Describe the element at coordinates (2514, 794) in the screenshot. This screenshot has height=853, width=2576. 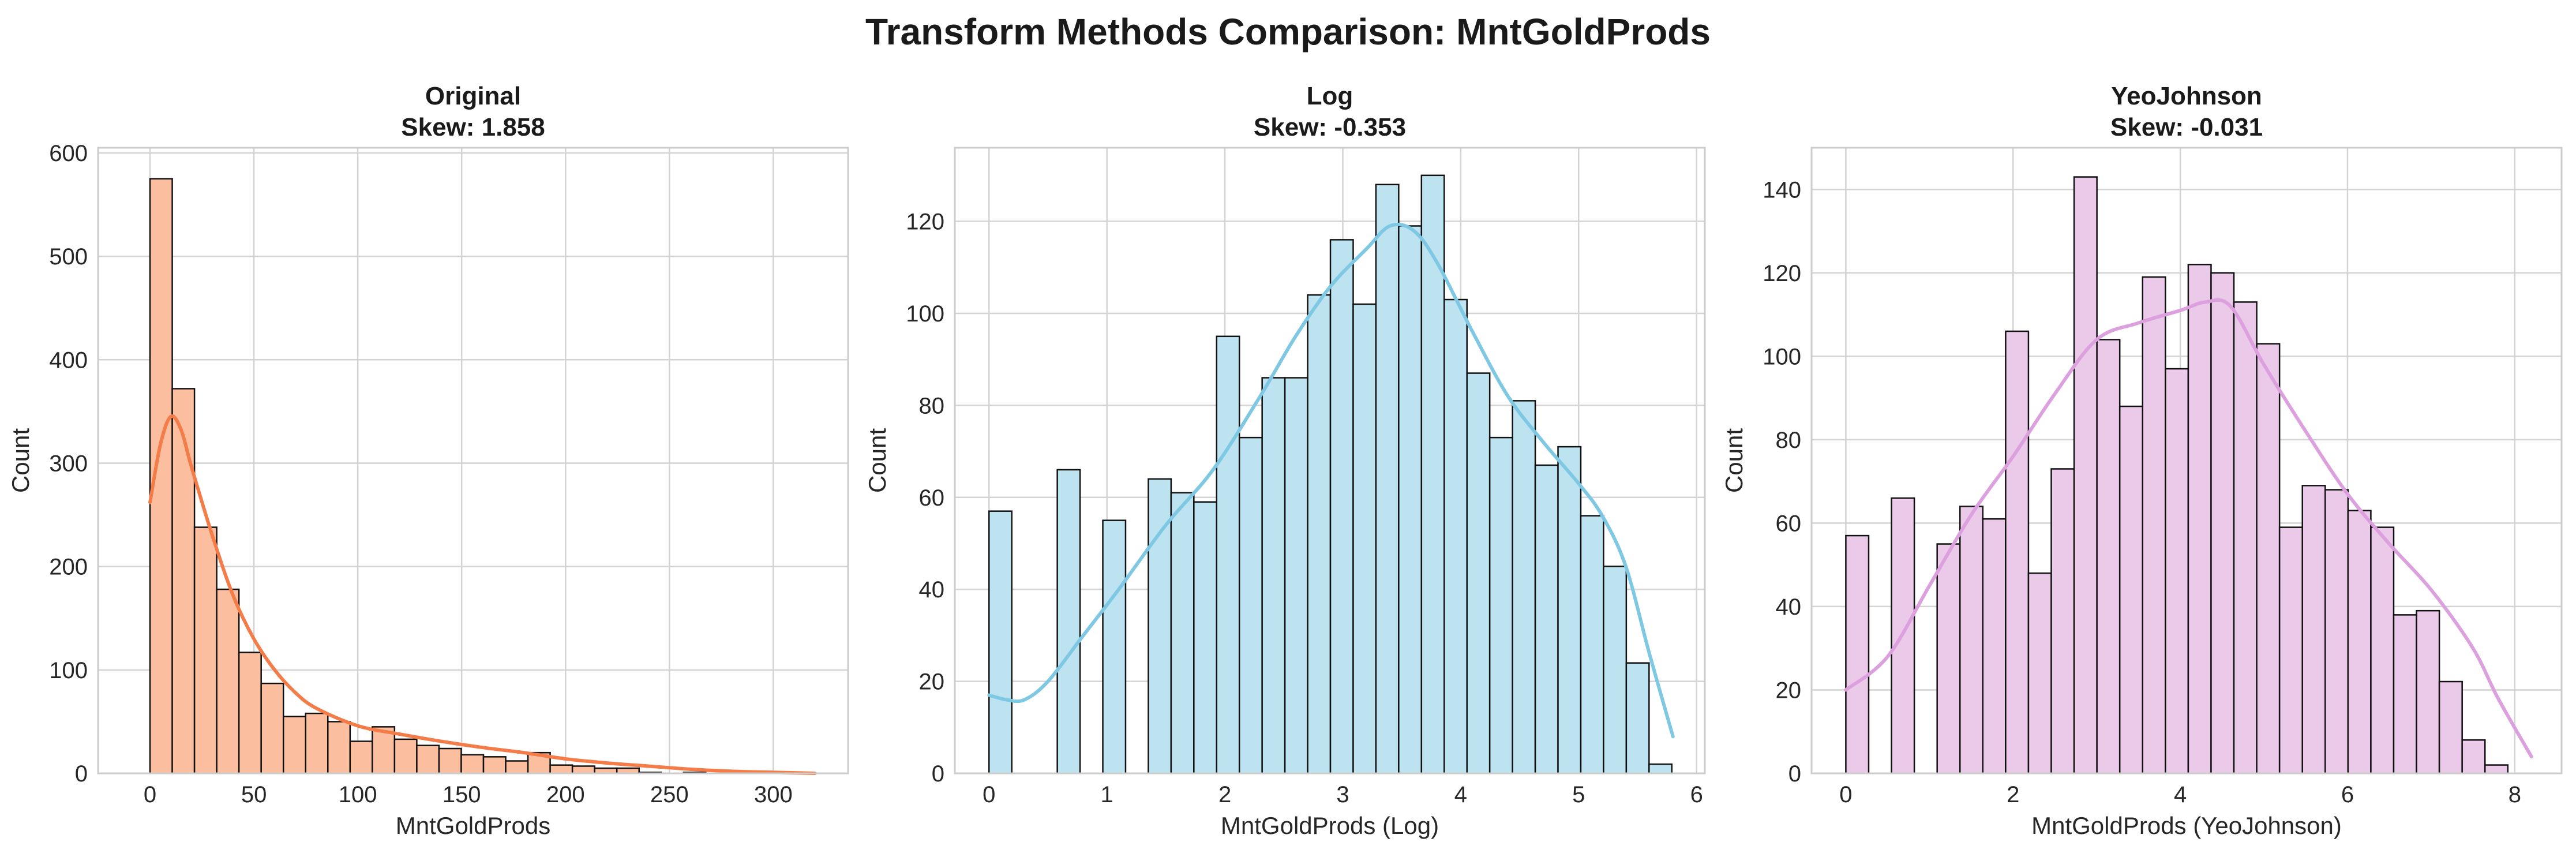
I see `x-tick-label: 8` at that location.